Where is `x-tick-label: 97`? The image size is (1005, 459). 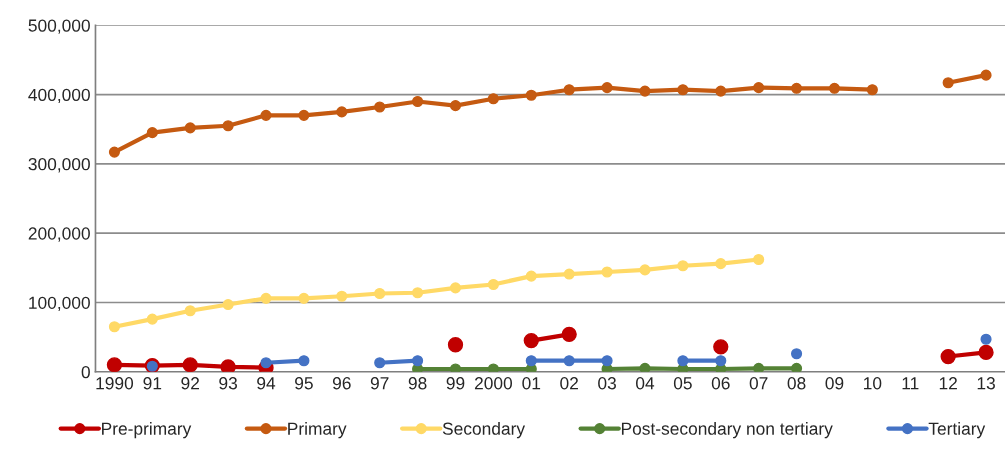
x-tick-label: 97 is located at coordinates (379, 383).